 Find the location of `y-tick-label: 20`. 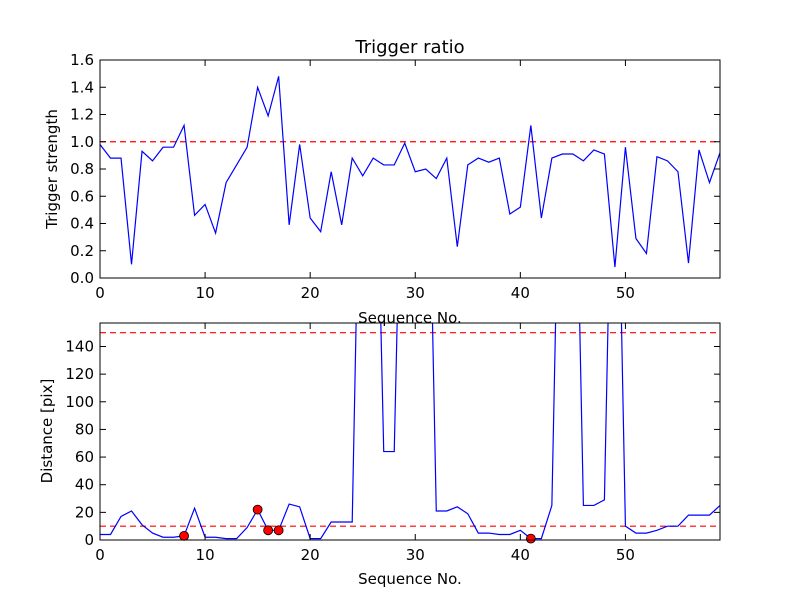

y-tick-label: 20 is located at coordinates (84, 512).